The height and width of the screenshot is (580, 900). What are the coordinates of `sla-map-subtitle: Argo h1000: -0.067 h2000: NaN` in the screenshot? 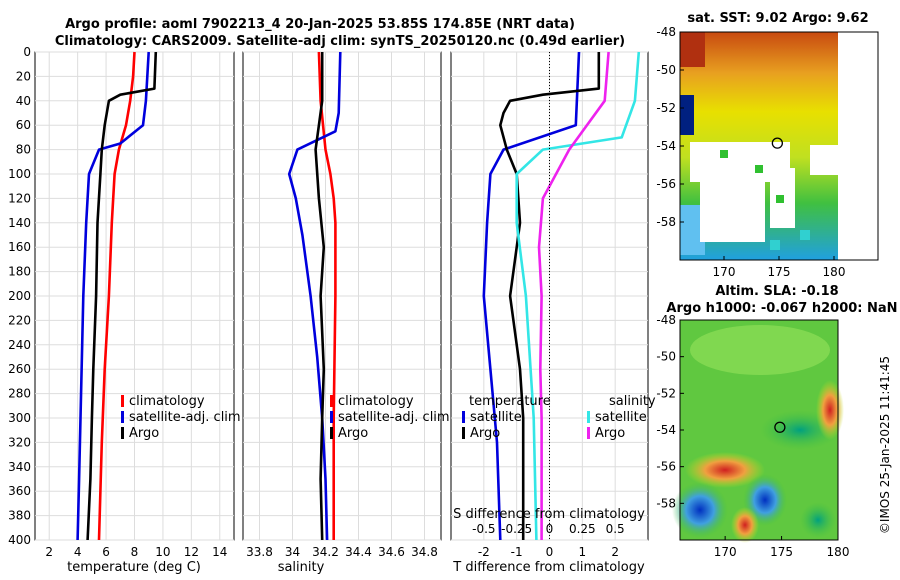 It's located at (781, 308).